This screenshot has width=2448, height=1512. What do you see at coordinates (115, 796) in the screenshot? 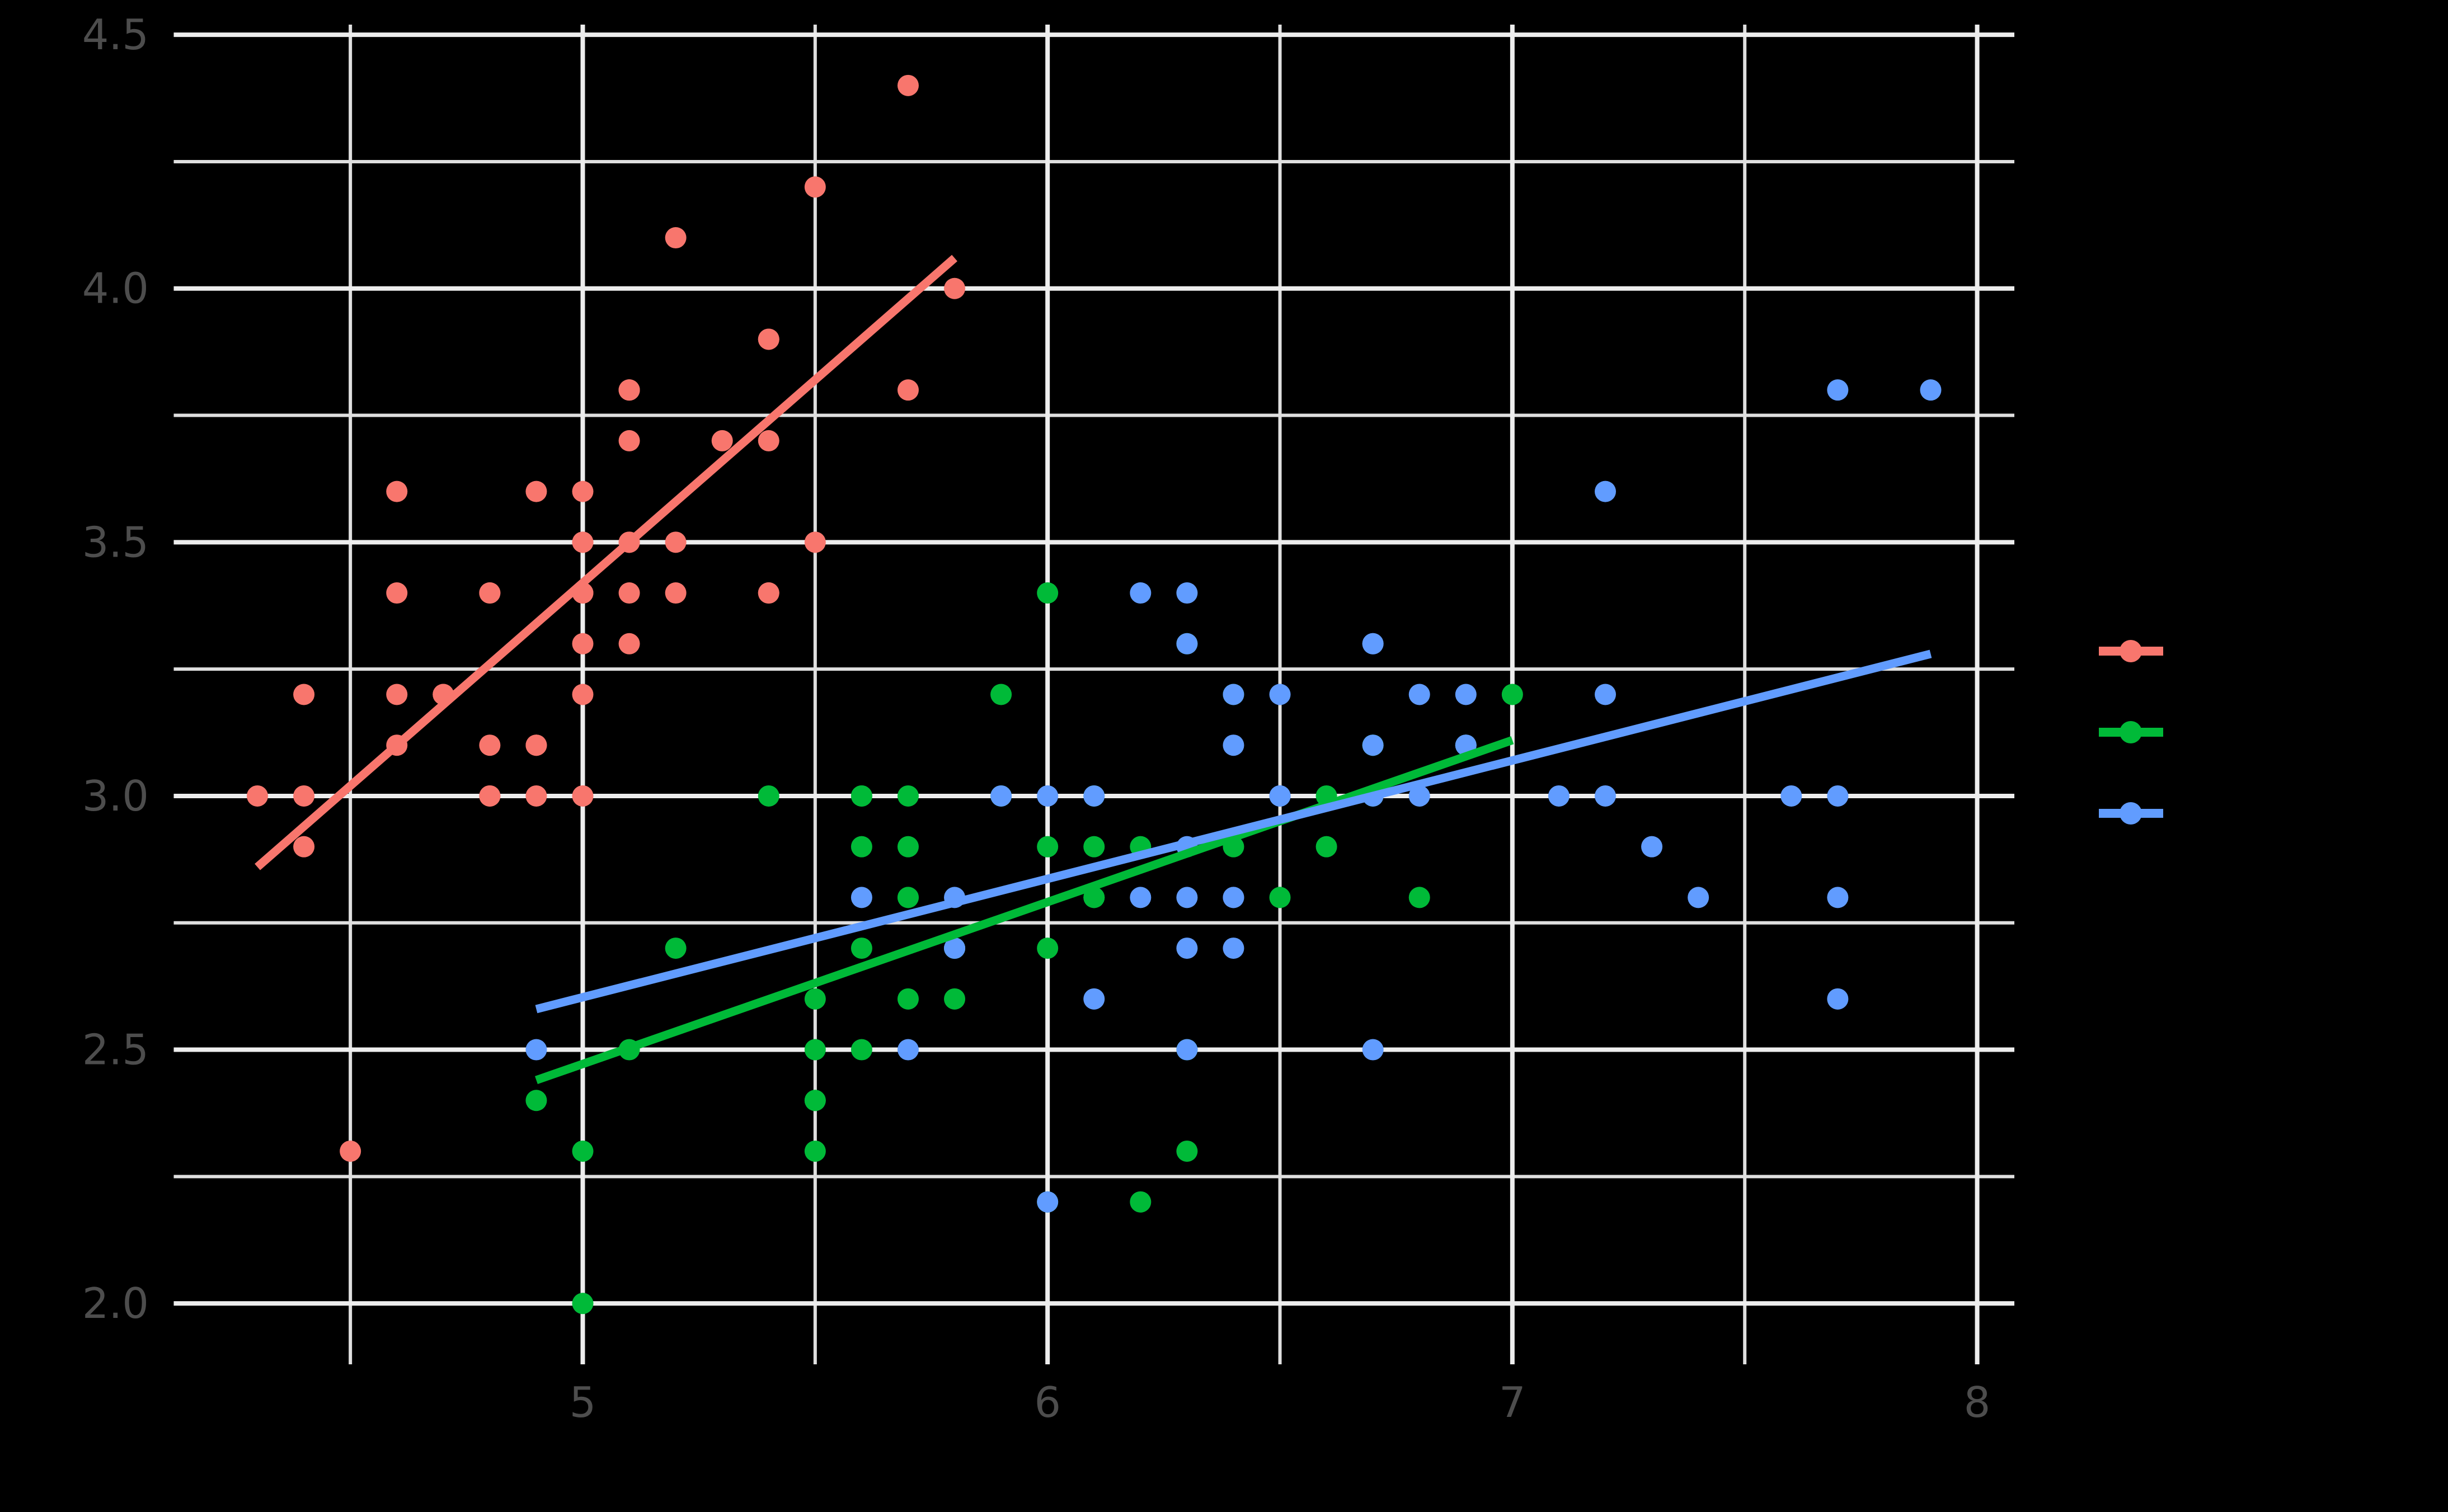
I see `y-tick-label: 3.0` at bounding box center [115, 796].